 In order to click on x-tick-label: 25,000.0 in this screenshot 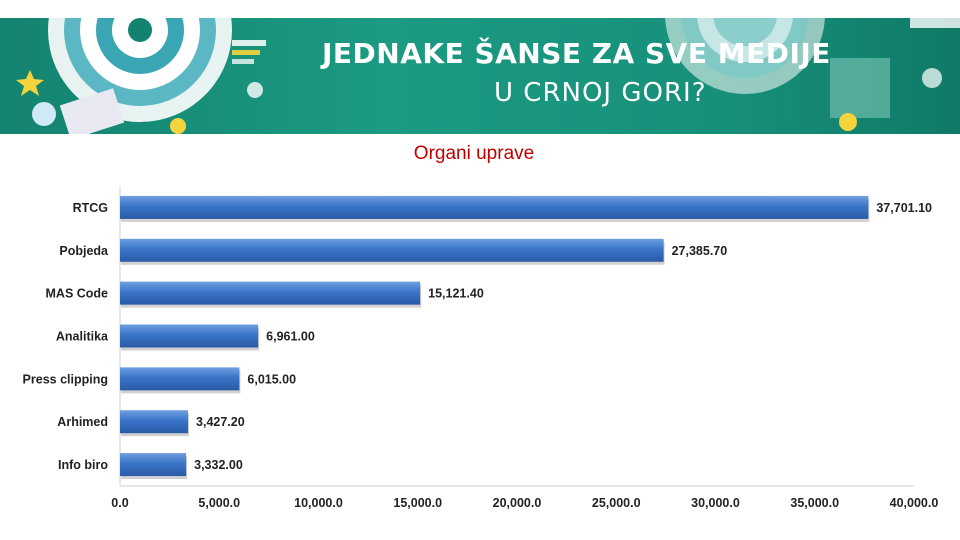, I will do `click(616, 503)`.